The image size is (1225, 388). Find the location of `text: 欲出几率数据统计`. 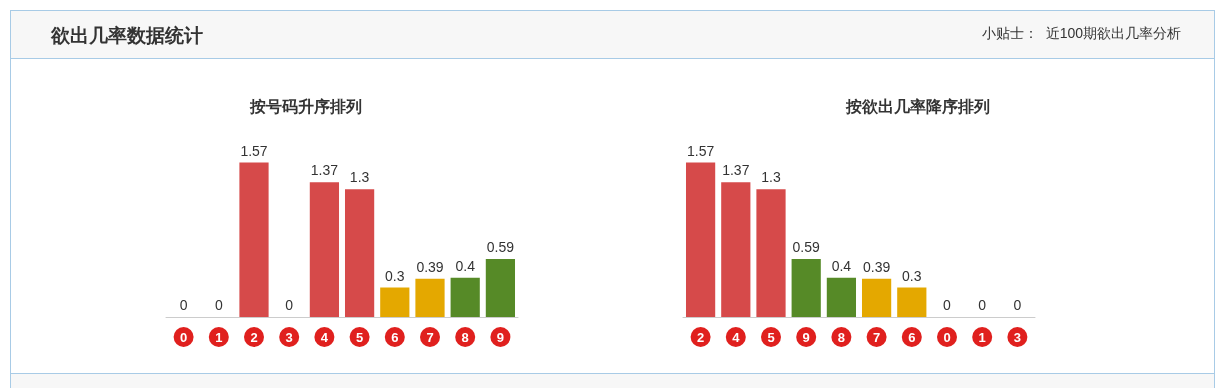

text: 欲出几率数据统计 is located at coordinates (127, 36).